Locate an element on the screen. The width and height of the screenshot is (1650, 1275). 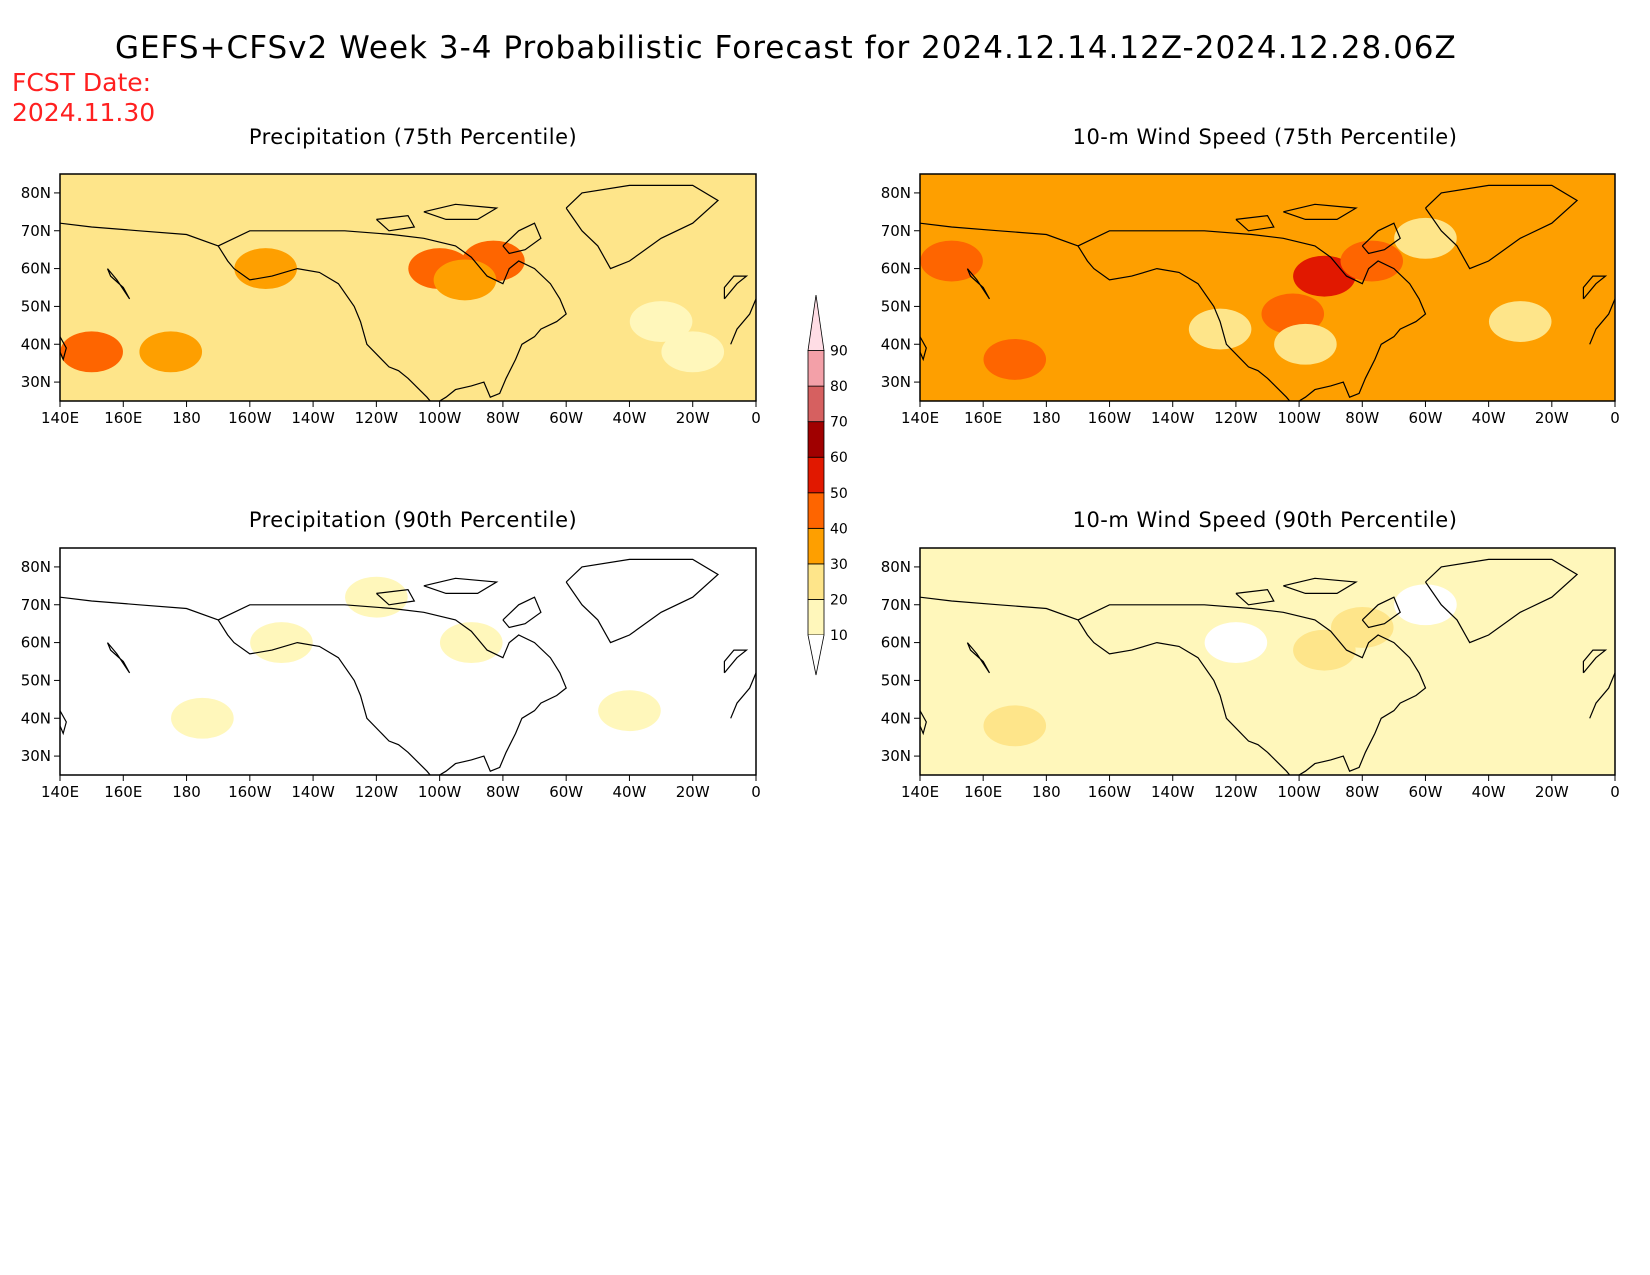
colorbar-label: 40 is located at coordinates (839, 529).